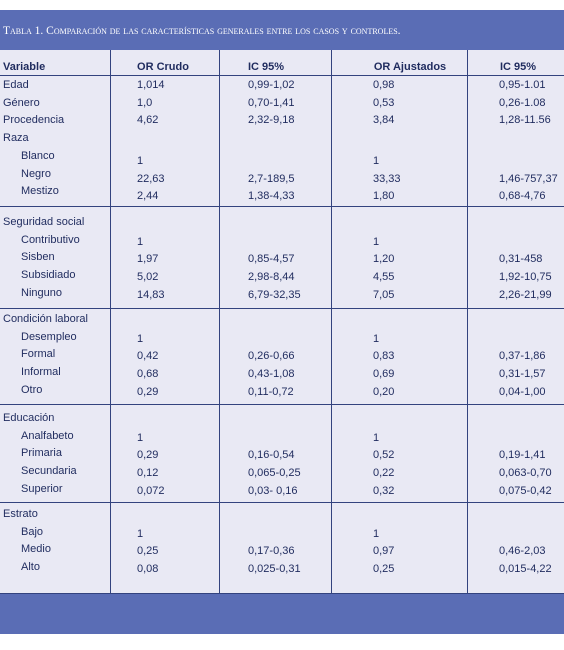 The image size is (564, 650). I want to click on value-cell: 0,99-1,02, so click(271, 85).